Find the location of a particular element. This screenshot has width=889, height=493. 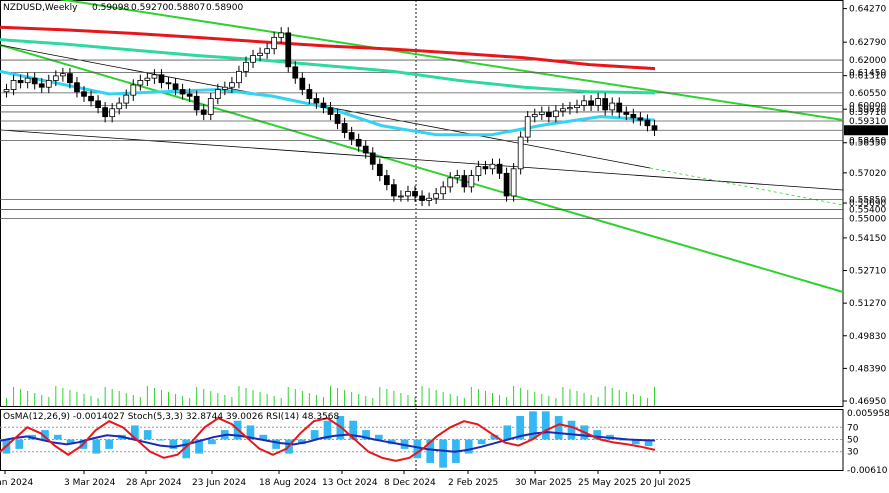

x-tick-label: 20 Jul 2025 is located at coordinates (665, 483).